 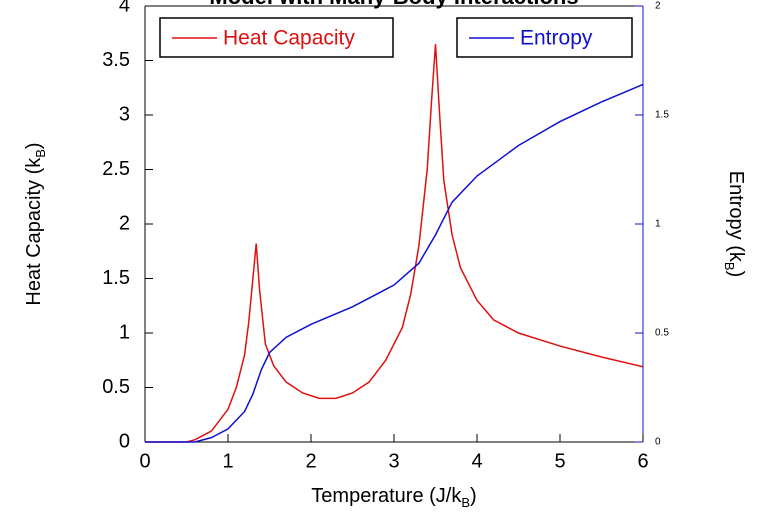 What do you see at coordinates (662, 115) in the screenshot?
I see `y2-tick-label: 1.5` at bounding box center [662, 115].